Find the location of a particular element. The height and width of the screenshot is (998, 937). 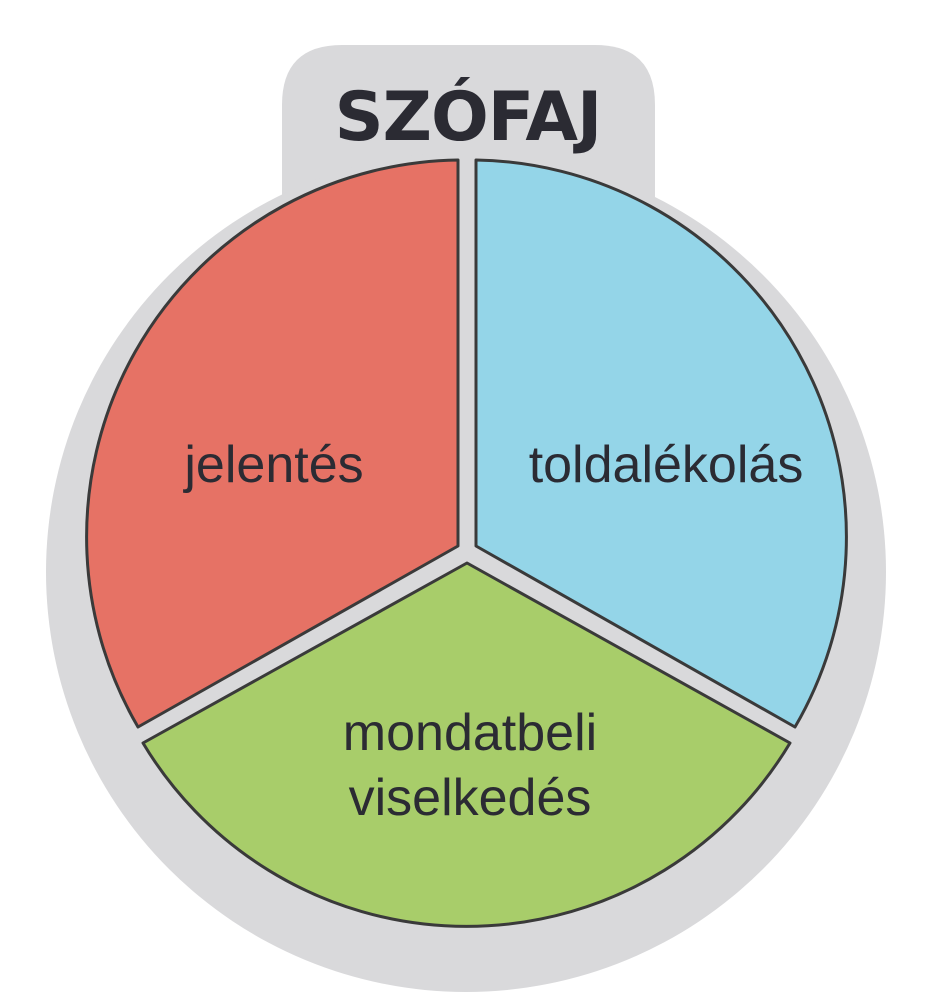

title-tab is located at coordinates (468, 122).